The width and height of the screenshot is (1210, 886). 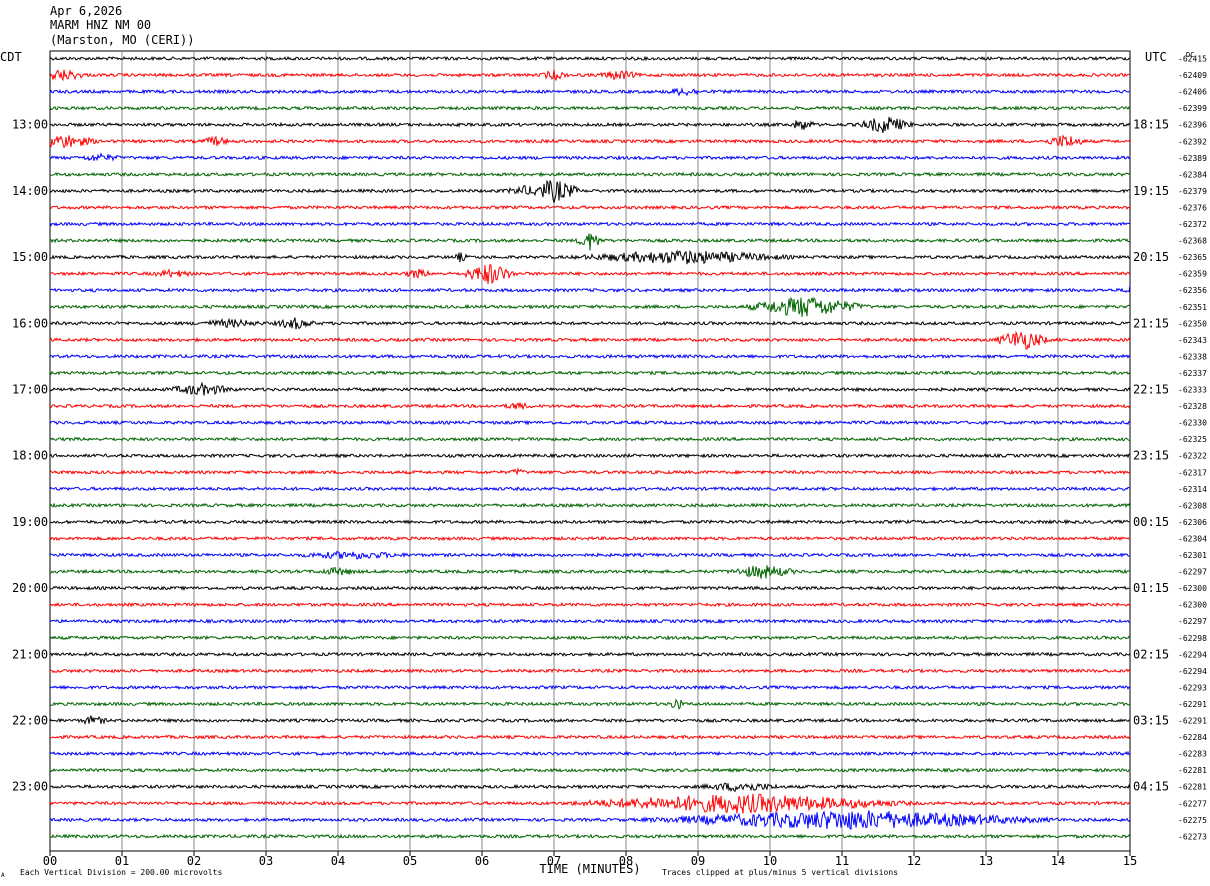 What do you see at coordinates (1192, 290) in the screenshot?
I see `dc-offset-label: -62356` at bounding box center [1192, 290].